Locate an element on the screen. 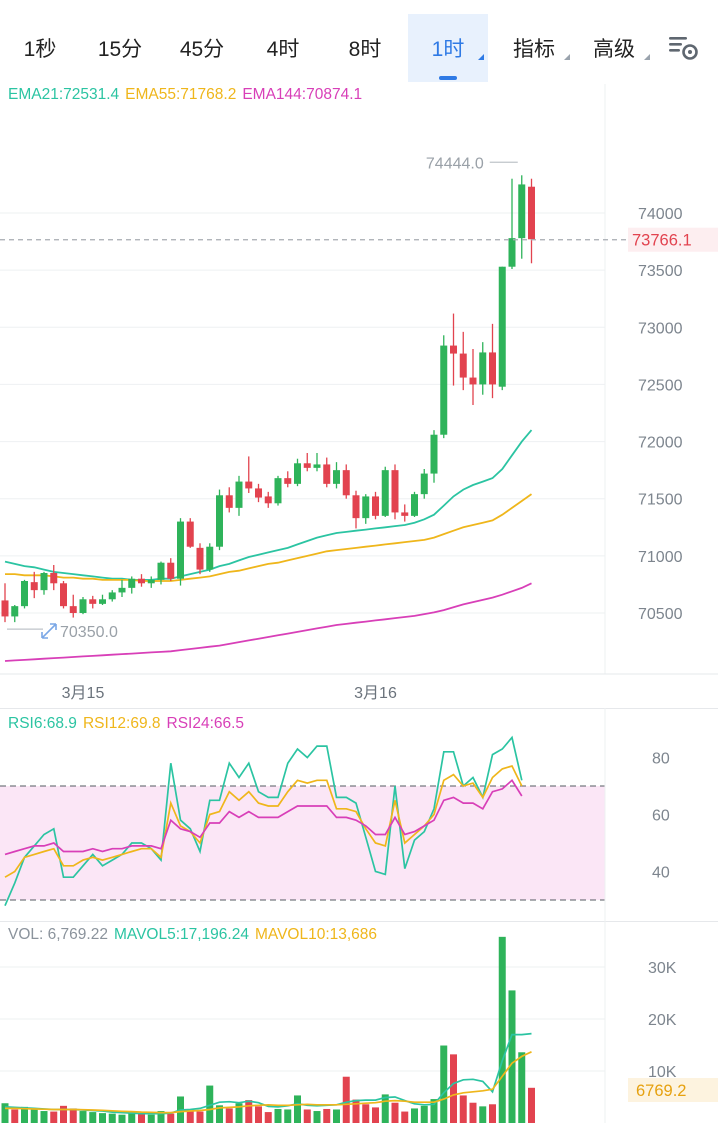 Image resolution: width=718 pixels, height=1123 pixels. tab-label: 高级 is located at coordinates (614, 49).